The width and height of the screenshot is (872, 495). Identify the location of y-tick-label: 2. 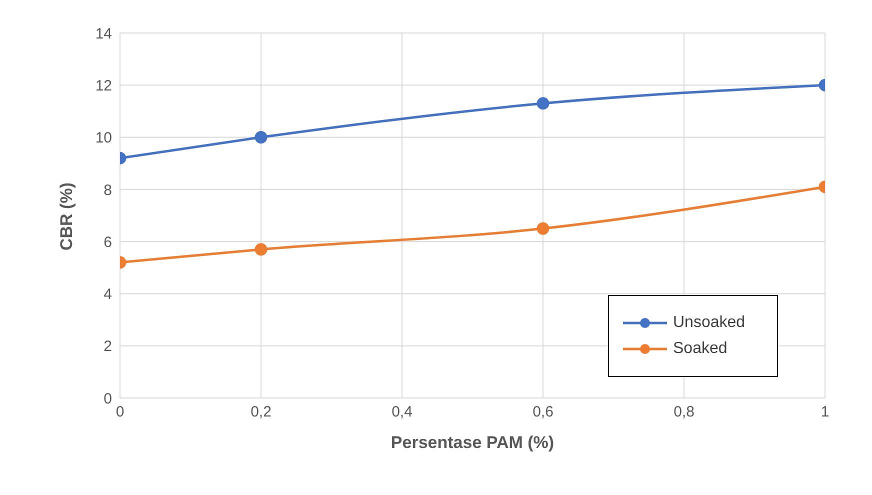
(108, 347).